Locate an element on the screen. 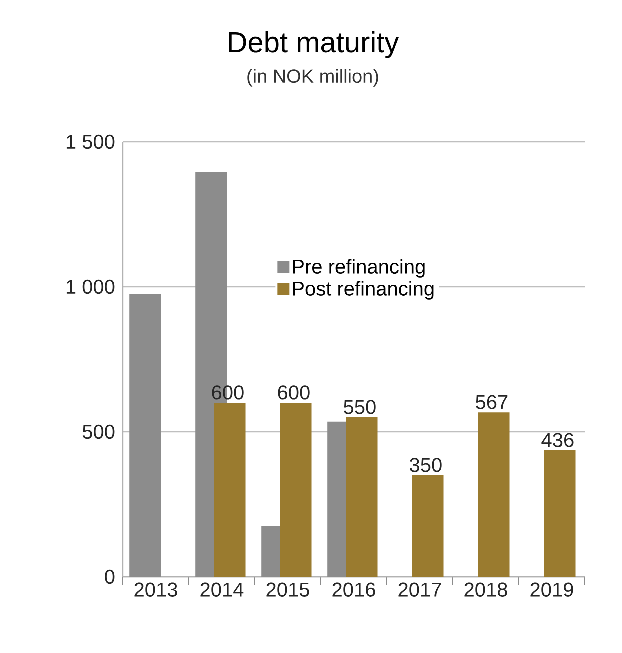 The image size is (622, 653). y-tick-label: 0 is located at coordinates (110, 577).